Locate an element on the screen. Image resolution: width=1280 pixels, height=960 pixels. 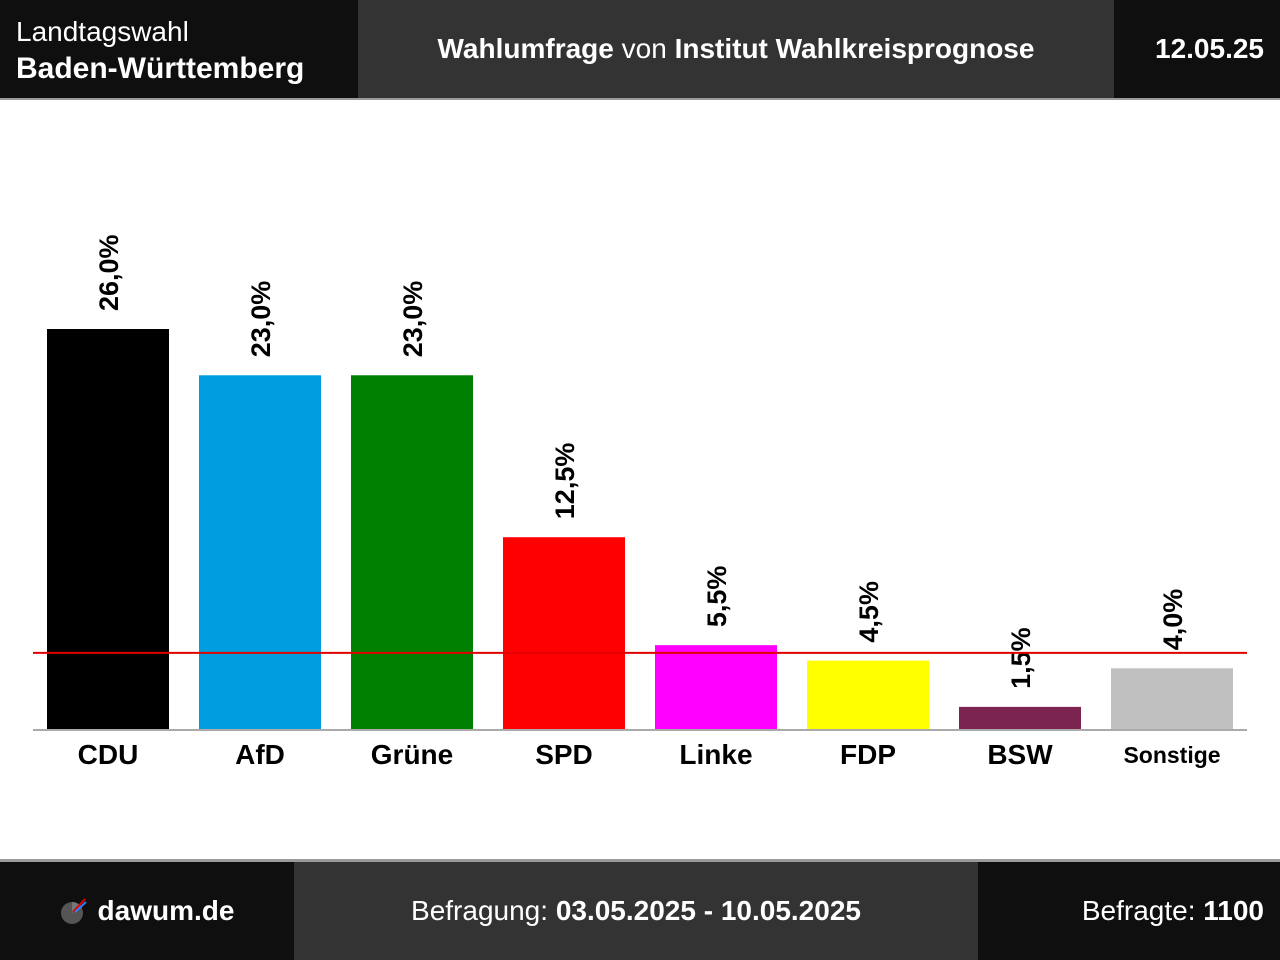
bar-afd is located at coordinates (260, 552).